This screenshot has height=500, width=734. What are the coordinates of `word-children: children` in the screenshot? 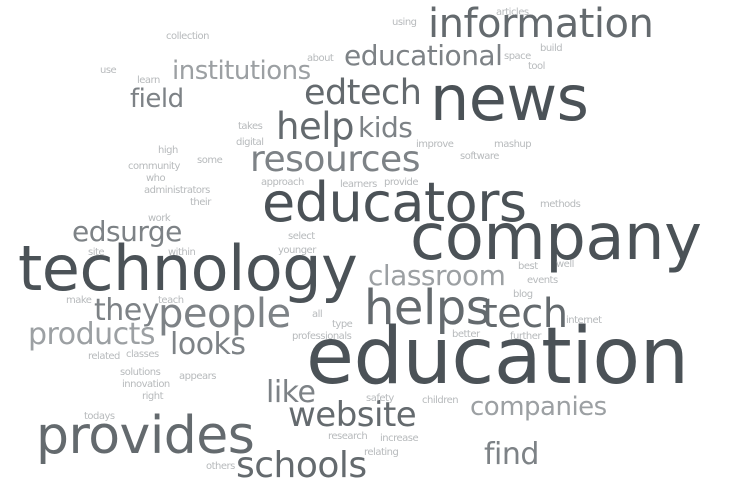 It's located at (440, 400).